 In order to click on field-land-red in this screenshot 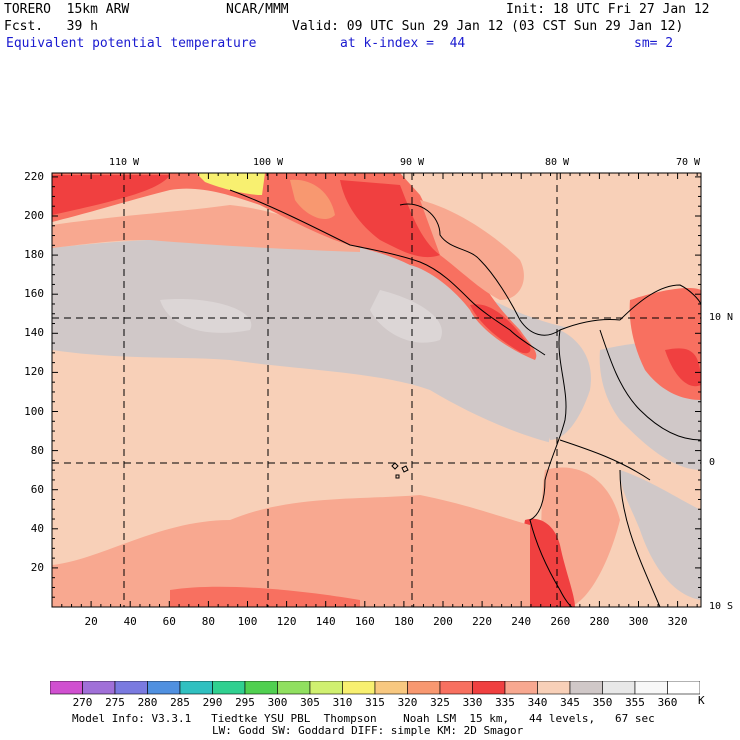, I will do `click(683, 367)`.